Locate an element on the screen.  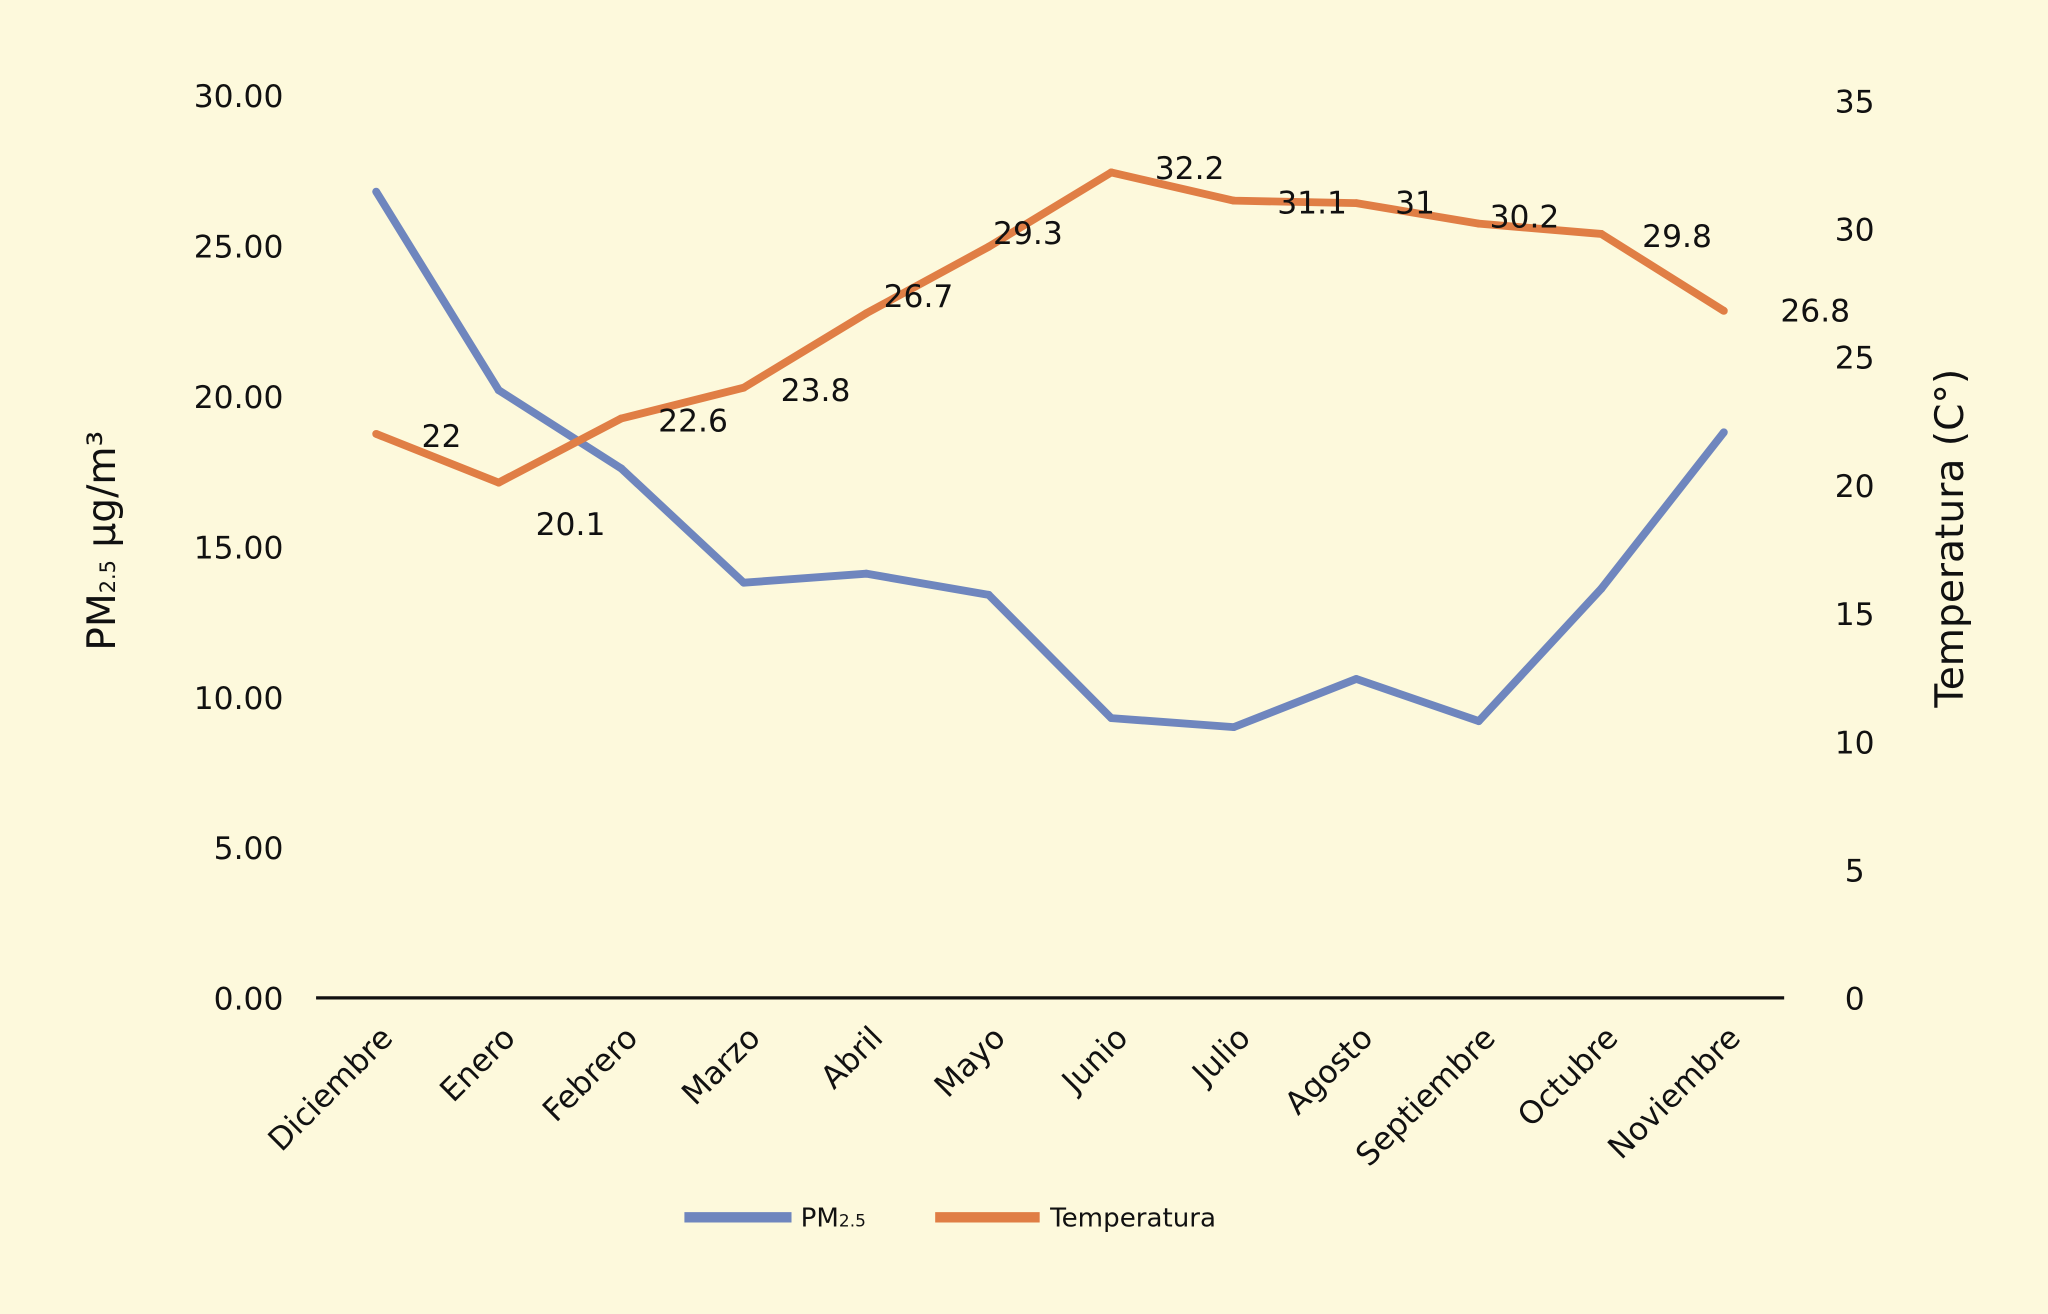
y-left-axis-title: PM2.5 µg/m³ is located at coordinates (102, 541).